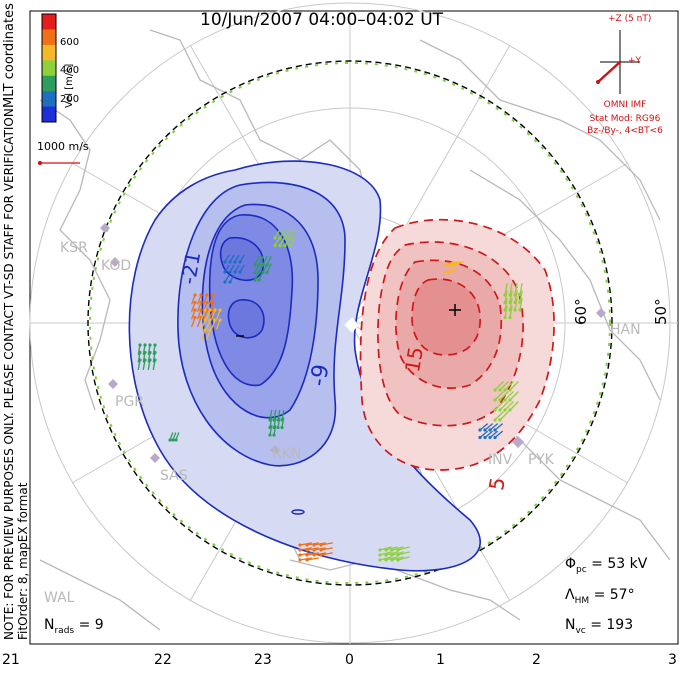  I want to click on site-pyk: PYK, so click(541, 460).